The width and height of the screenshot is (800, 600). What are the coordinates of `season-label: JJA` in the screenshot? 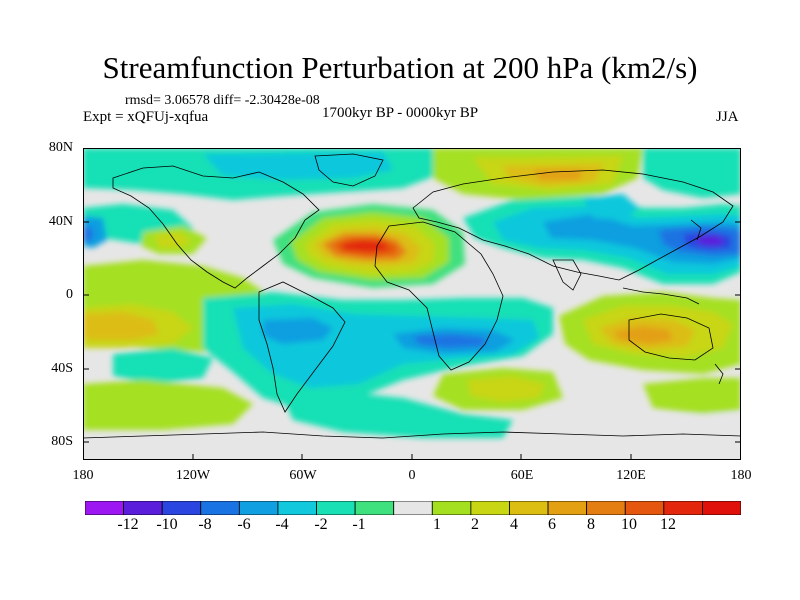 It's located at (727, 117).